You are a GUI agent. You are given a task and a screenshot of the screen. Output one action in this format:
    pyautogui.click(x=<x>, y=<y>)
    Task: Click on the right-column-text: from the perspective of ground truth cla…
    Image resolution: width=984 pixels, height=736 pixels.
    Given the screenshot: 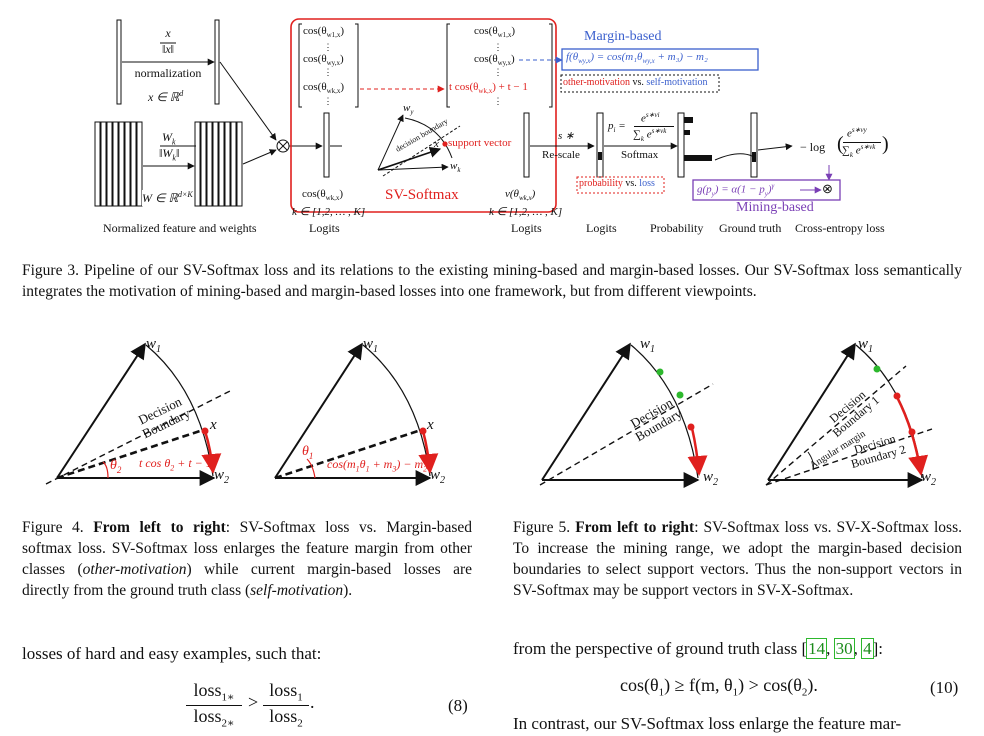 What is the action you would take?
    pyautogui.click(x=698, y=649)
    